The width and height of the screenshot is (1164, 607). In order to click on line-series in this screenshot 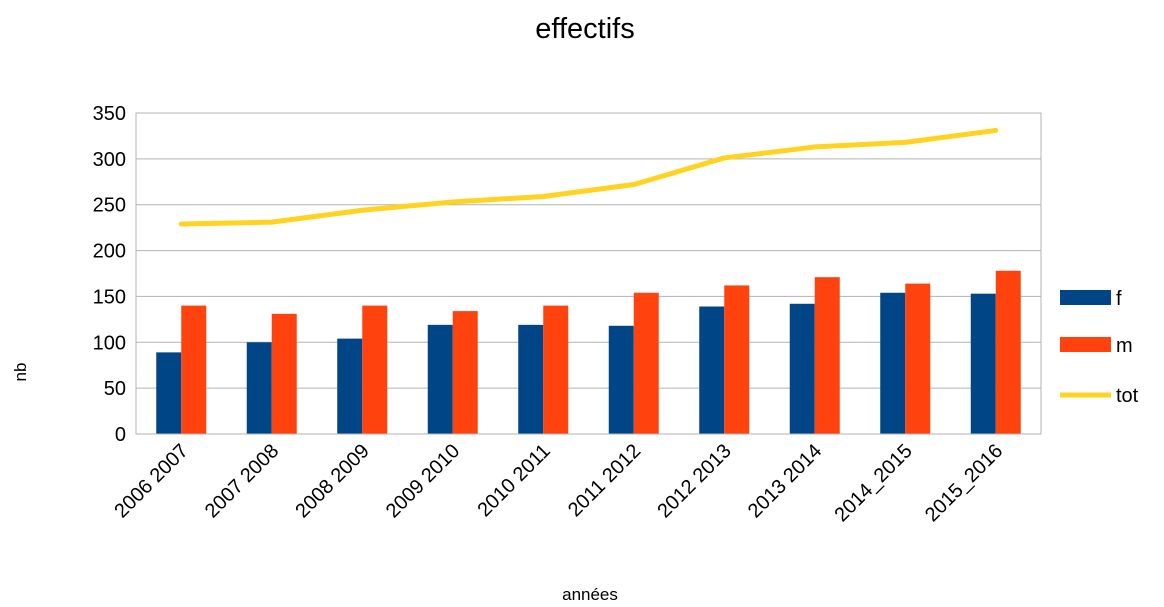, I will do `click(588, 177)`.